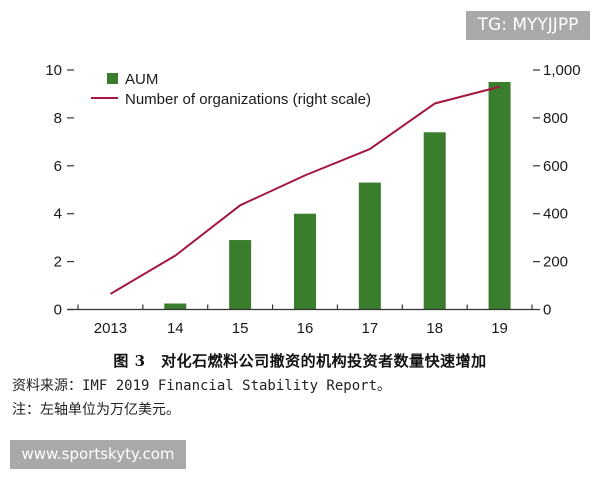 This screenshot has width=600, height=480. I want to click on left-tick-label: 4, so click(58, 214).